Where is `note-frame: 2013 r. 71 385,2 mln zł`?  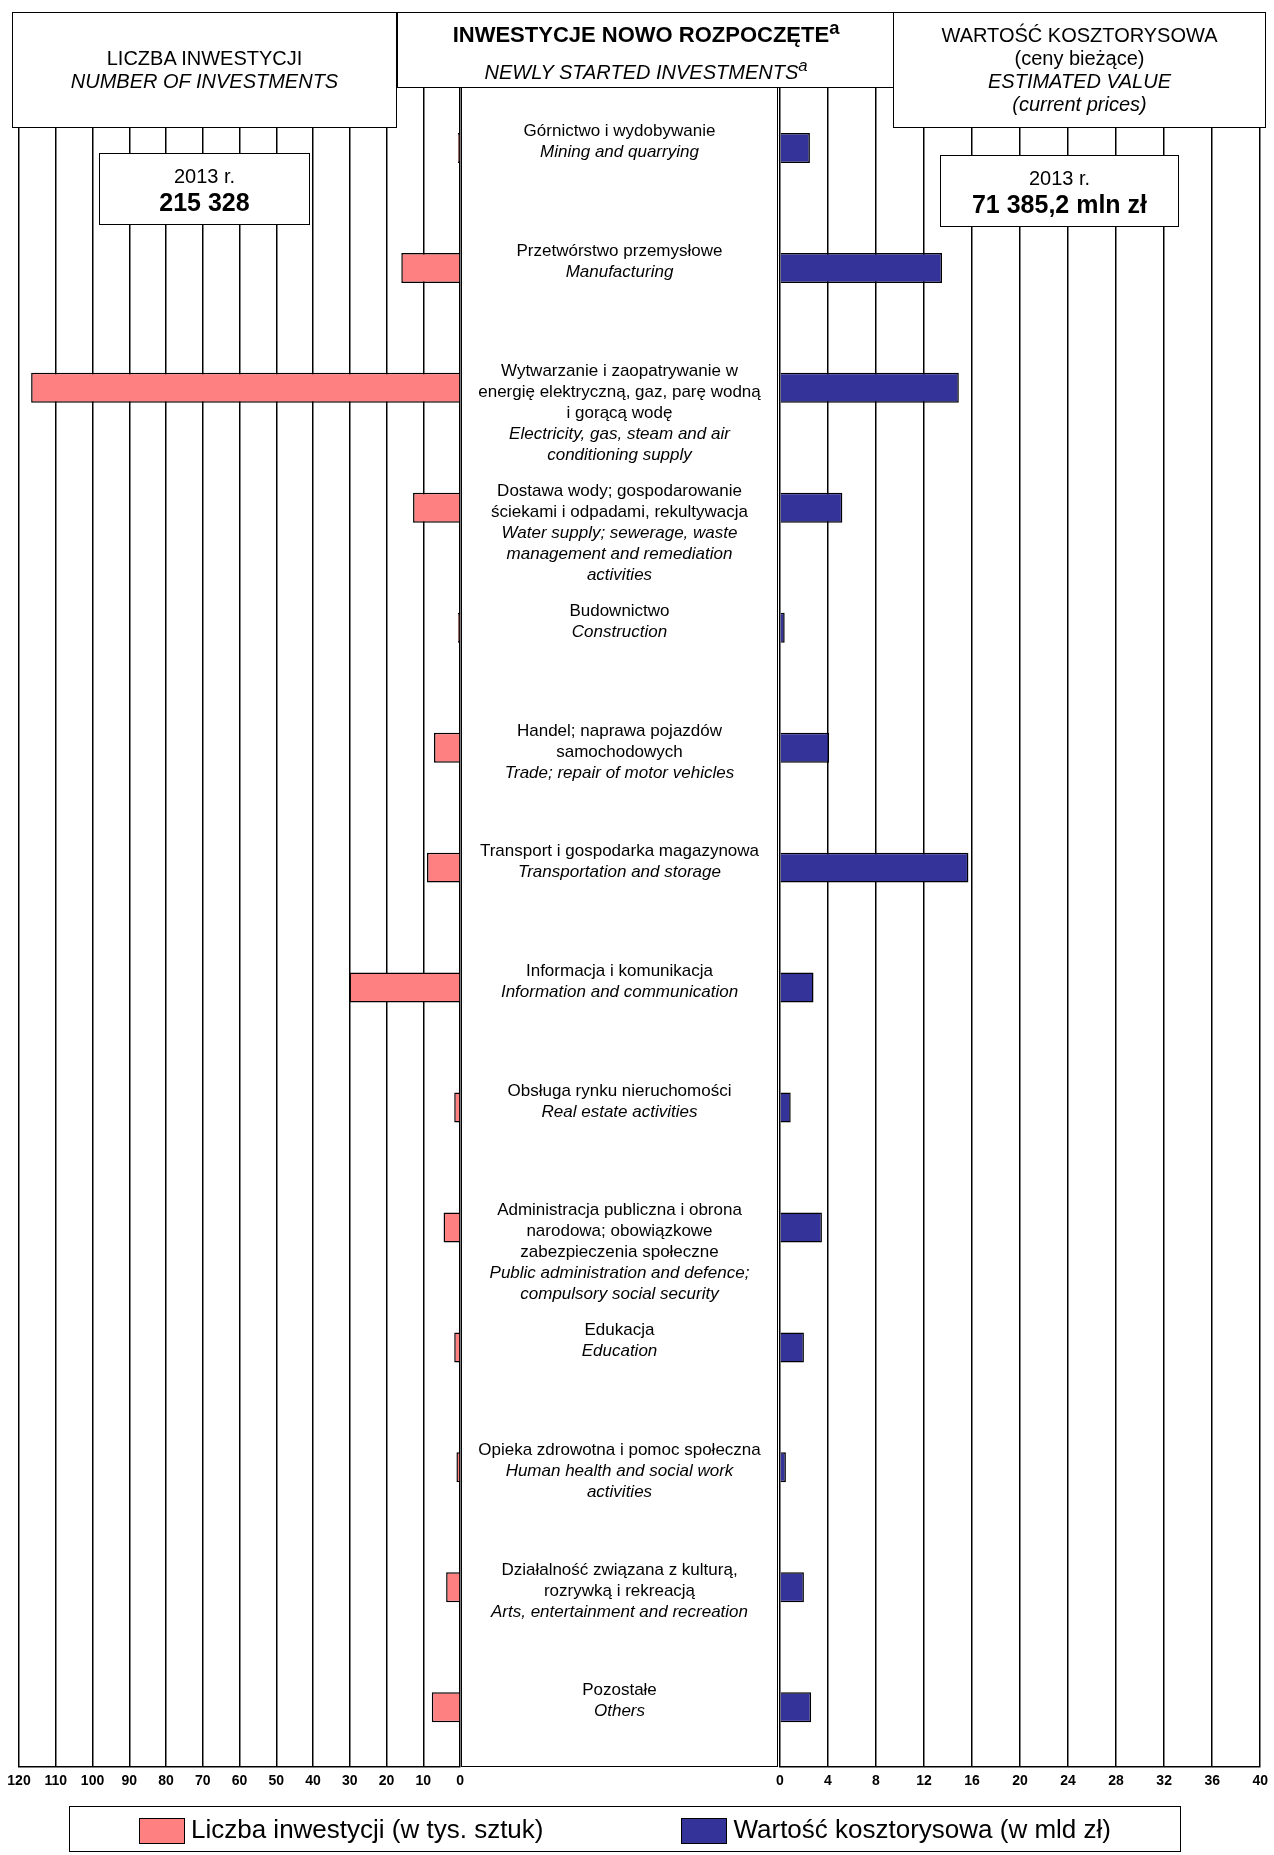
note-frame: 2013 r. 71 385,2 mln zł is located at coordinates (1059, 191).